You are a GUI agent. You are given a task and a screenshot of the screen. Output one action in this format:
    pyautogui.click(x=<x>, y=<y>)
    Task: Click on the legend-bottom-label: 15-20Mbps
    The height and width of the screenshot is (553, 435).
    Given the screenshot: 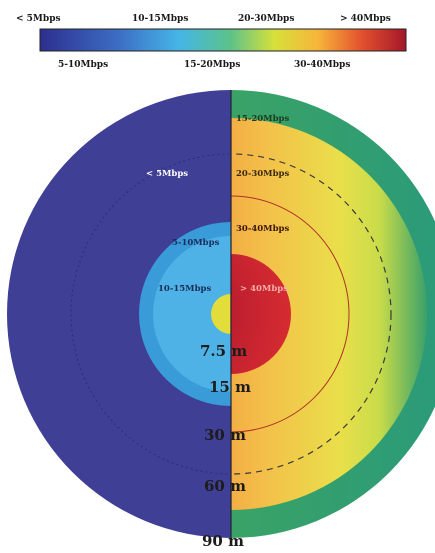 What is the action you would take?
    pyautogui.click(x=212, y=65)
    